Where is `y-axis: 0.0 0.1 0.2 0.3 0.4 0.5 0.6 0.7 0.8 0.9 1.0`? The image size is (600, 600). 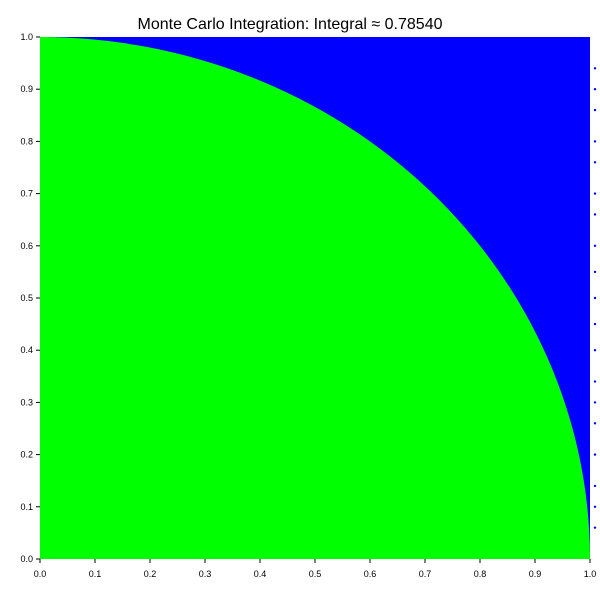 y-axis: 0.0 0.1 0.2 0.3 0.4 0.5 0.6 0.7 0.8 0.9 1.0 is located at coordinates (30, 298).